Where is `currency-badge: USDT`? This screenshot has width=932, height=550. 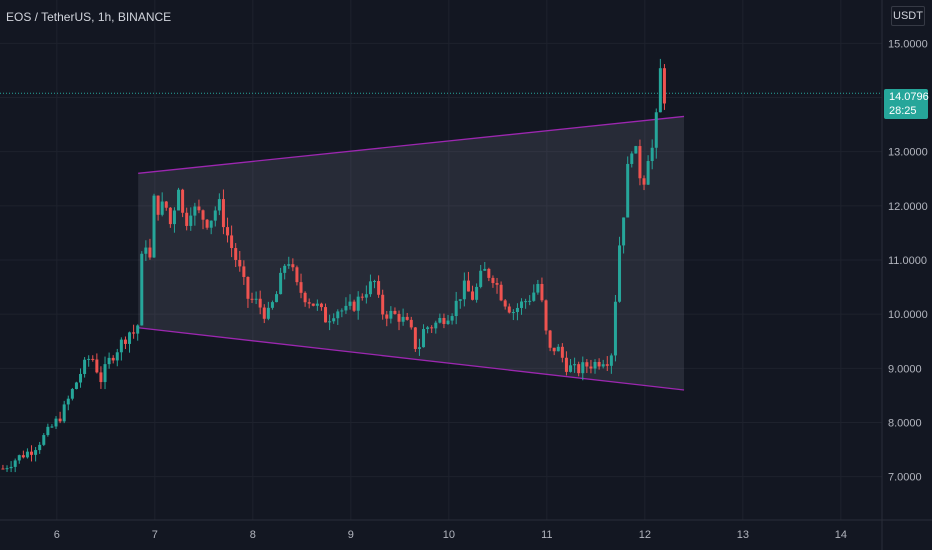
currency-badge: USDT is located at coordinates (908, 16).